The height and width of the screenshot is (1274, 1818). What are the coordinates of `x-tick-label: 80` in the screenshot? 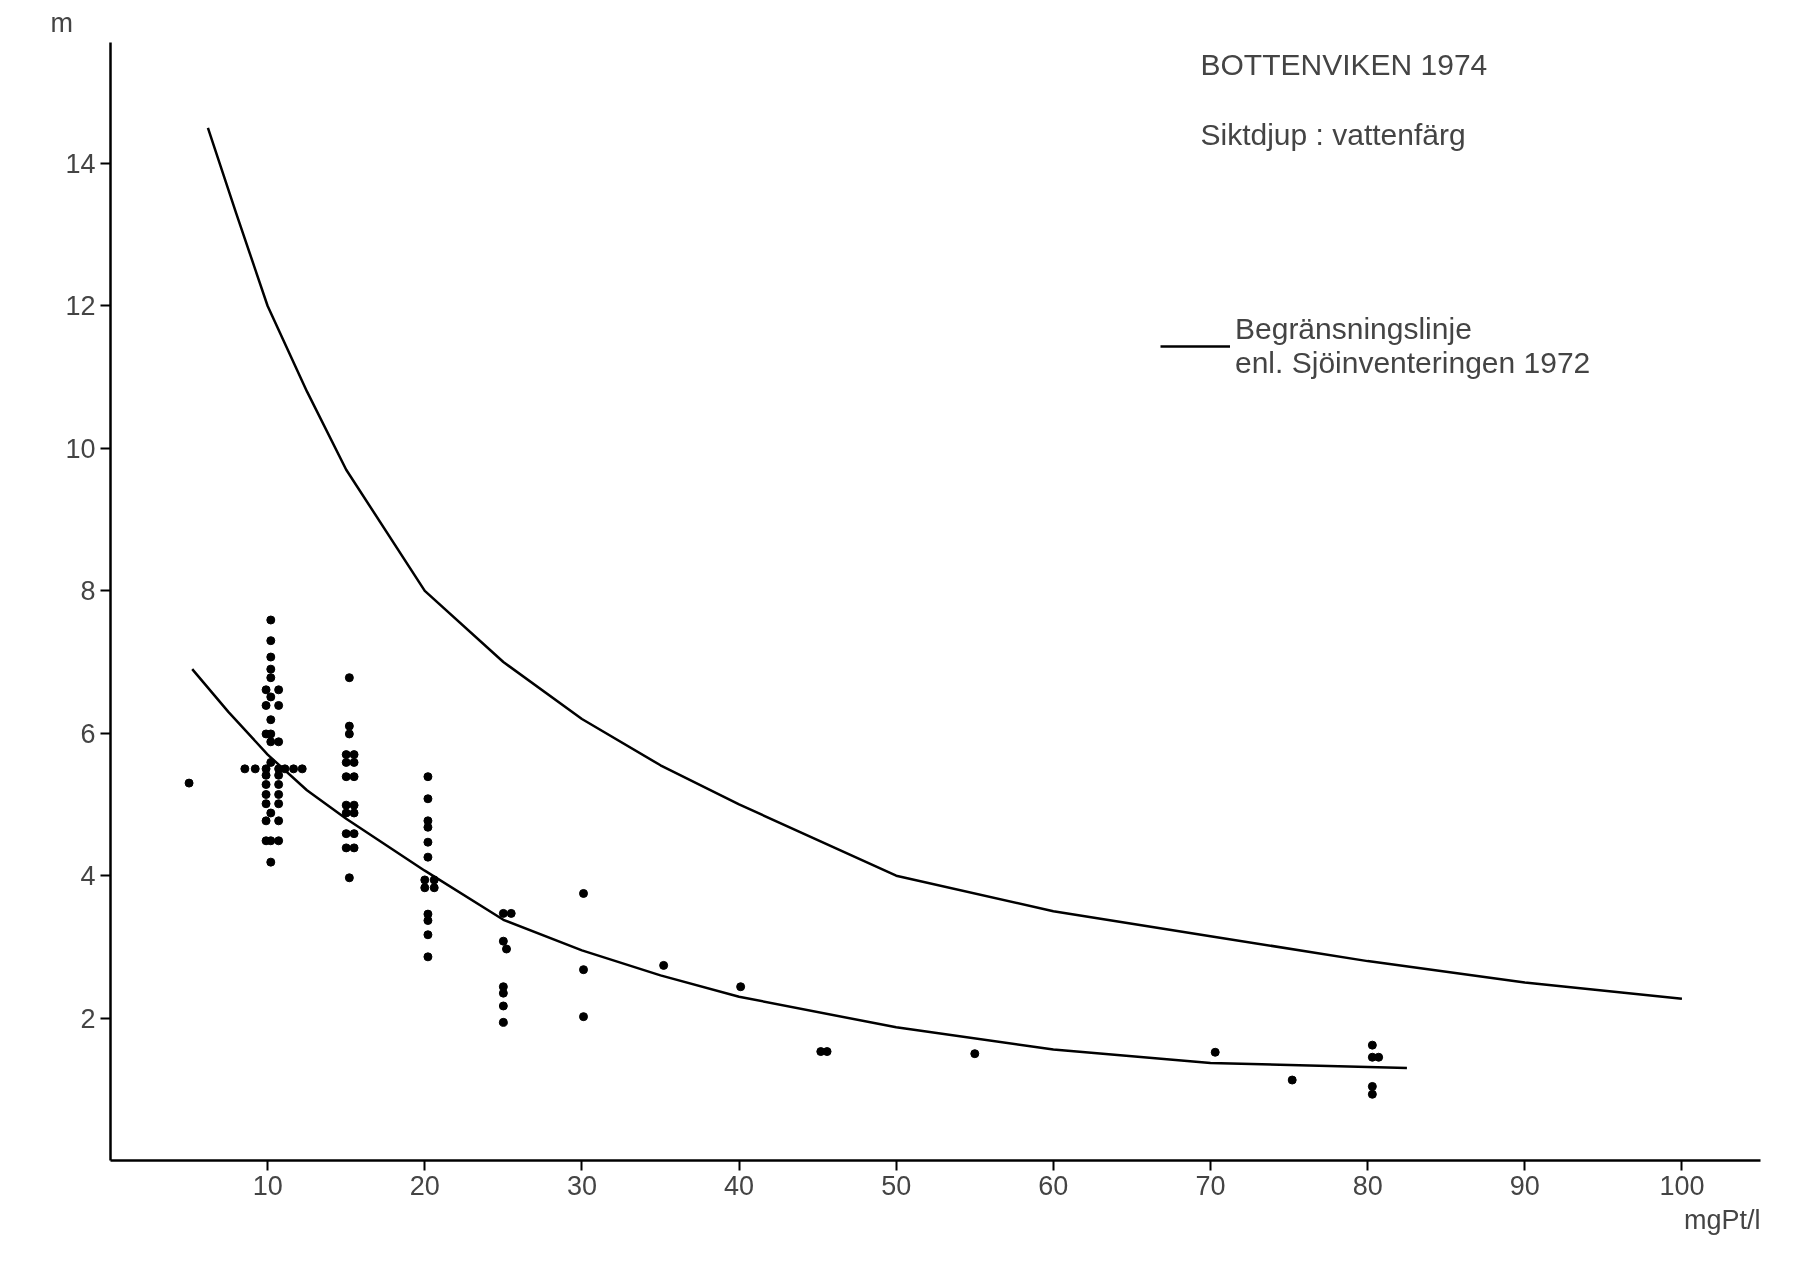 It's located at (1367, 1185).